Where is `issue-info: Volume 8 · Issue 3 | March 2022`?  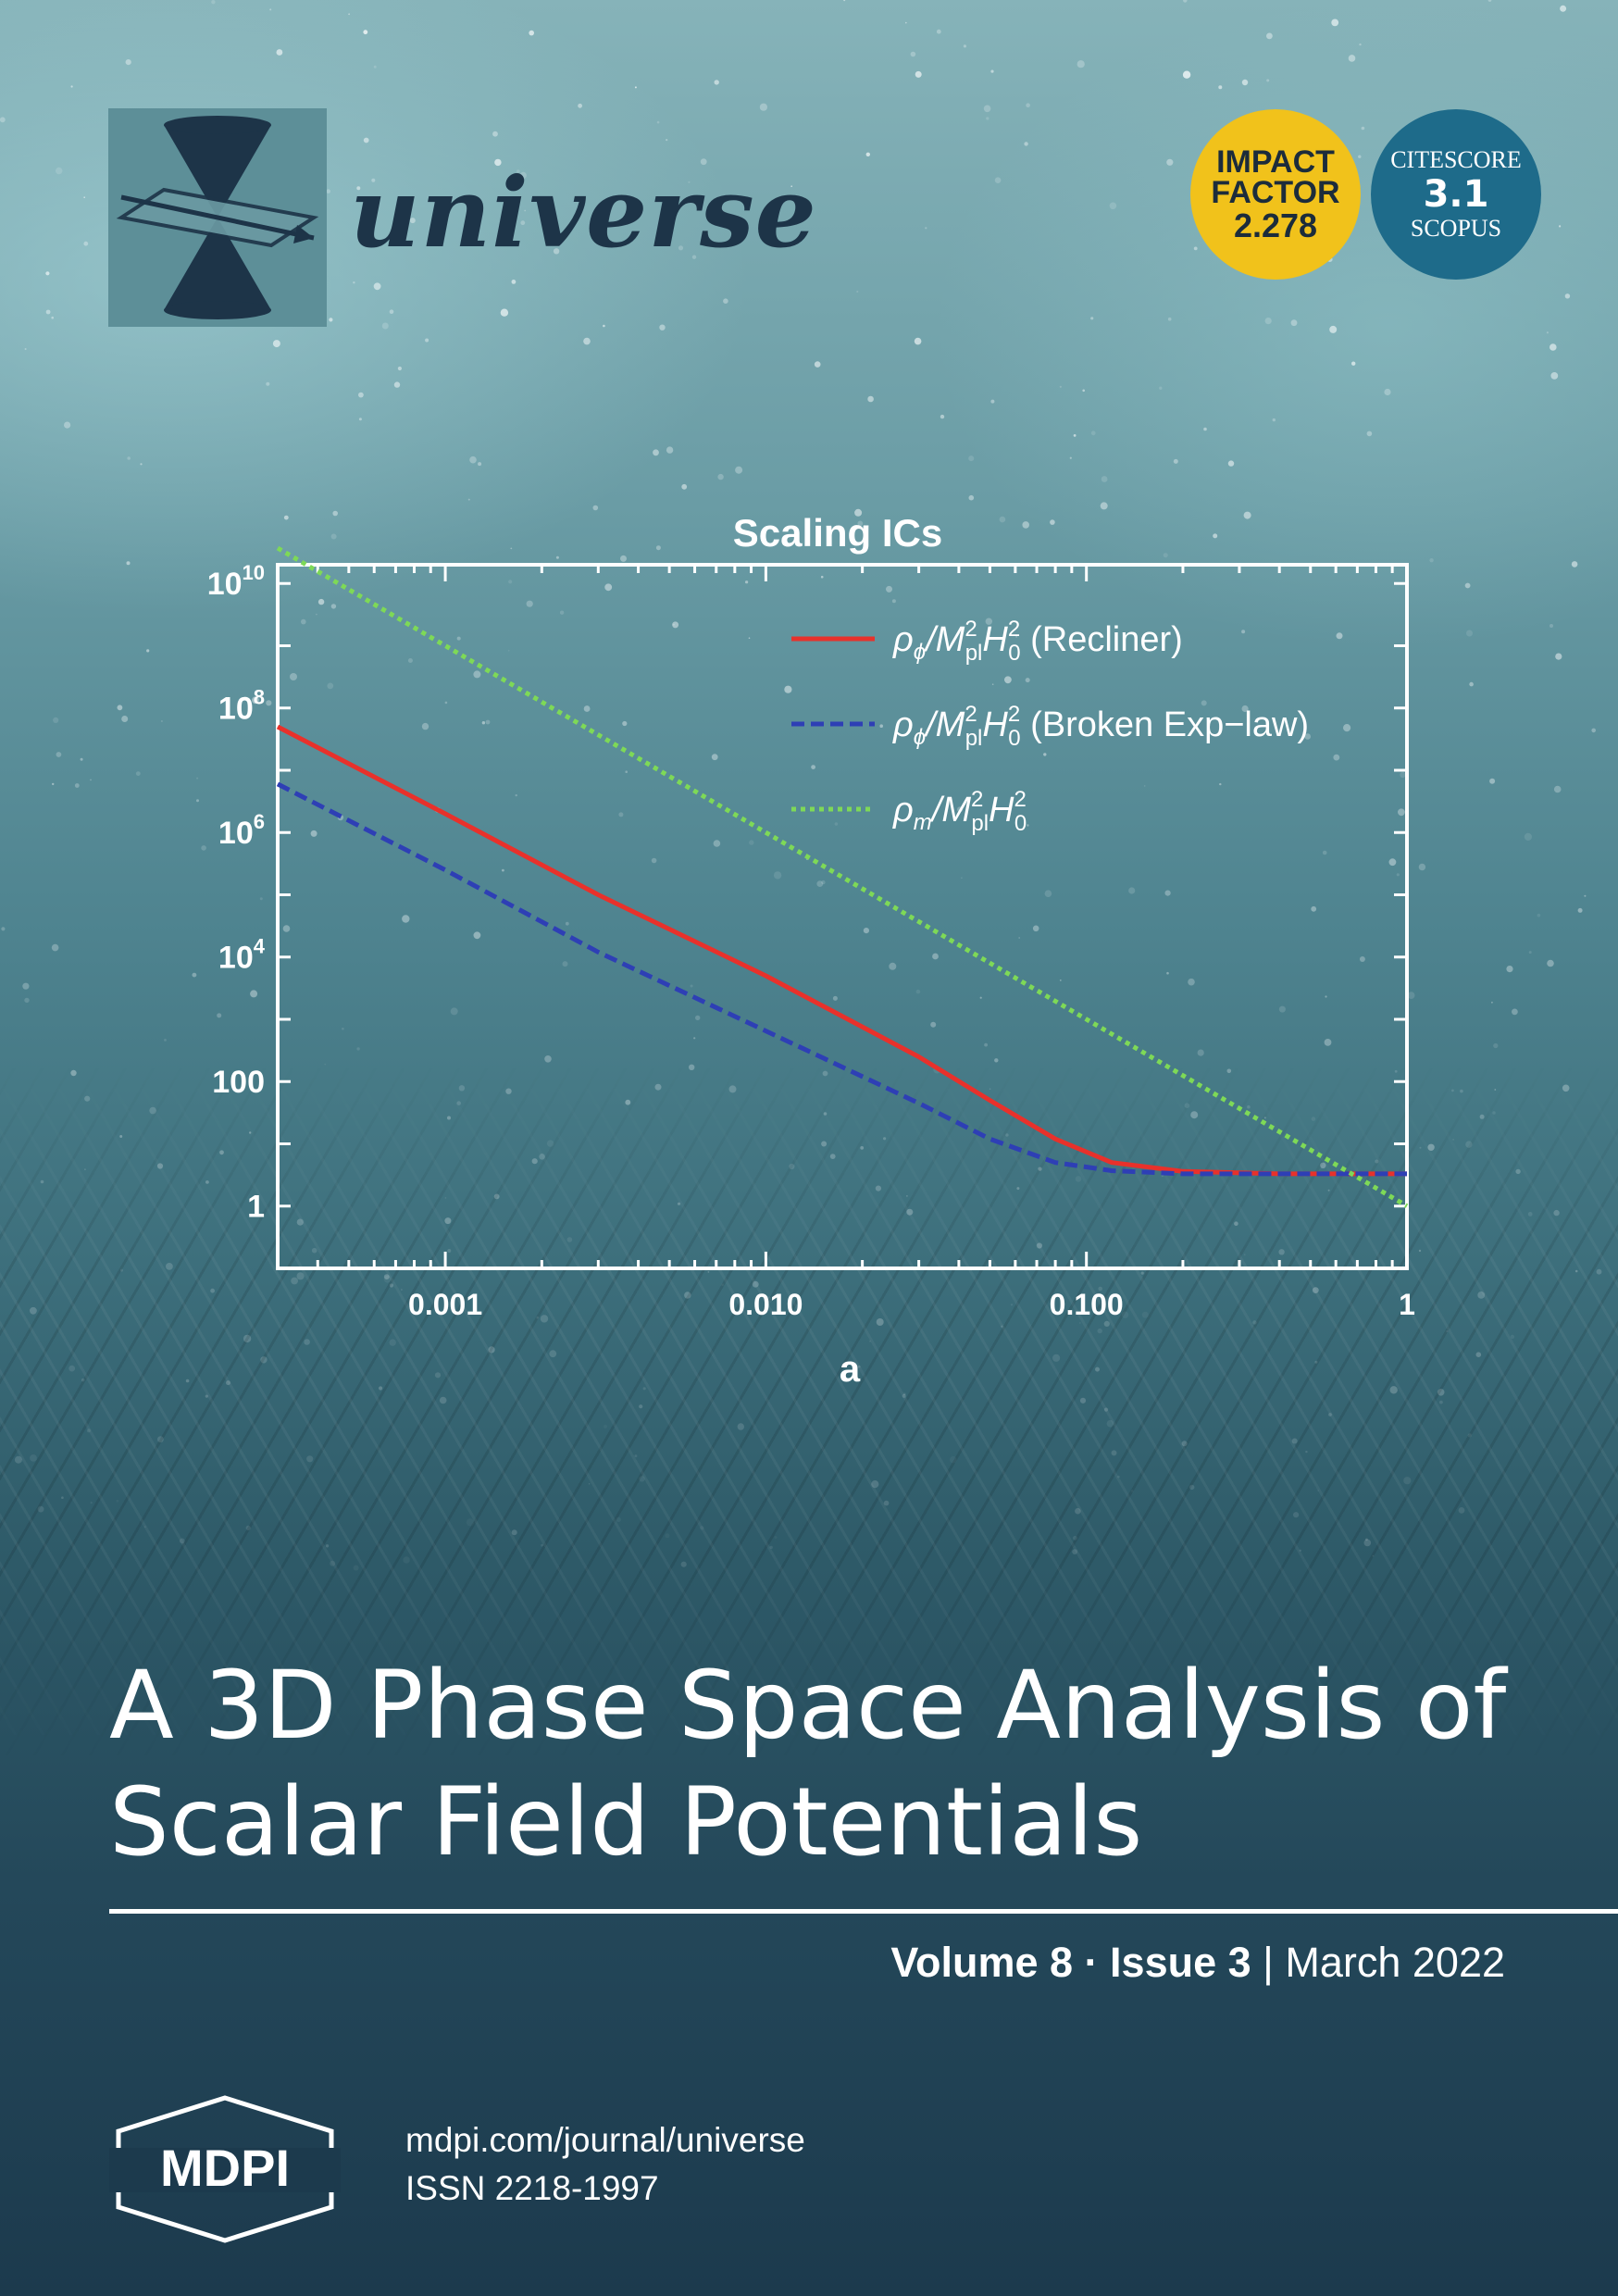
issue-info: Volume 8 · Issue 3 | March 2022 is located at coordinates (1197, 1963).